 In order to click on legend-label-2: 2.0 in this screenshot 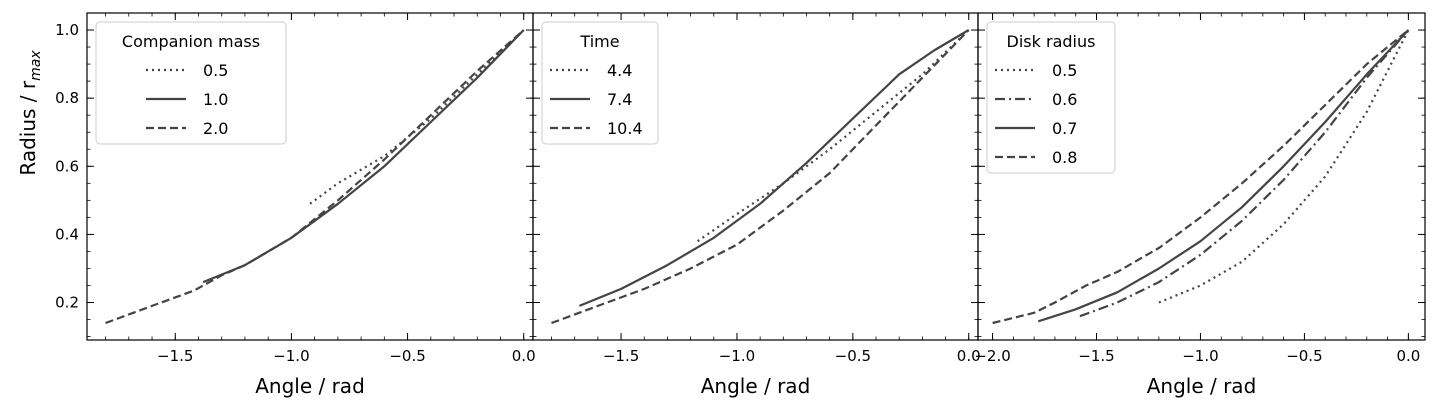, I will do `click(215, 128)`.